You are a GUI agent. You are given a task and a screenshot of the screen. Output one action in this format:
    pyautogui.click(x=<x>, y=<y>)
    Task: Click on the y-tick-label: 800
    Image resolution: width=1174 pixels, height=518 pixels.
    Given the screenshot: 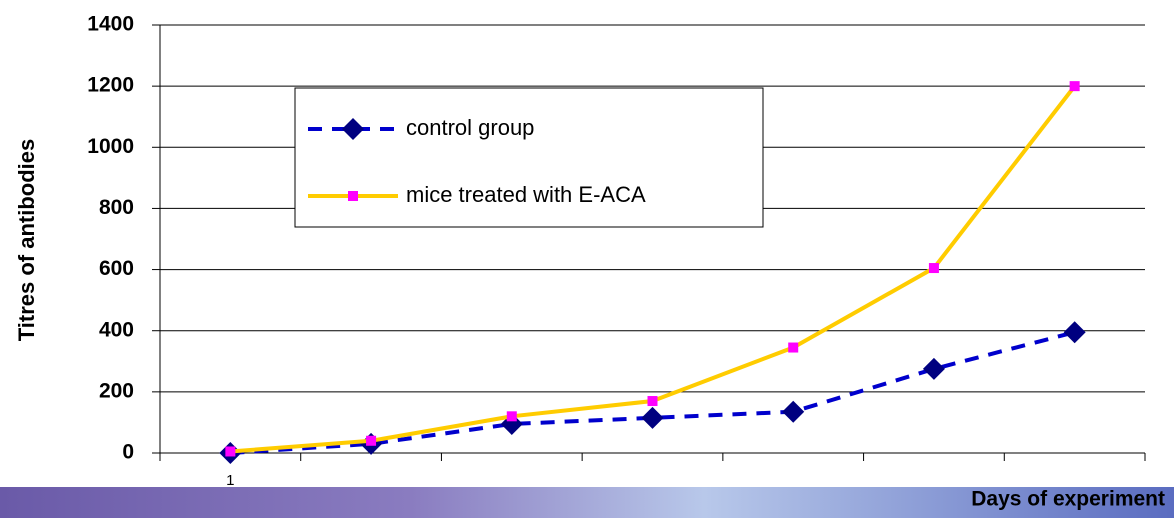 What is the action you would take?
    pyautogui.click(x=116, y=207)
    